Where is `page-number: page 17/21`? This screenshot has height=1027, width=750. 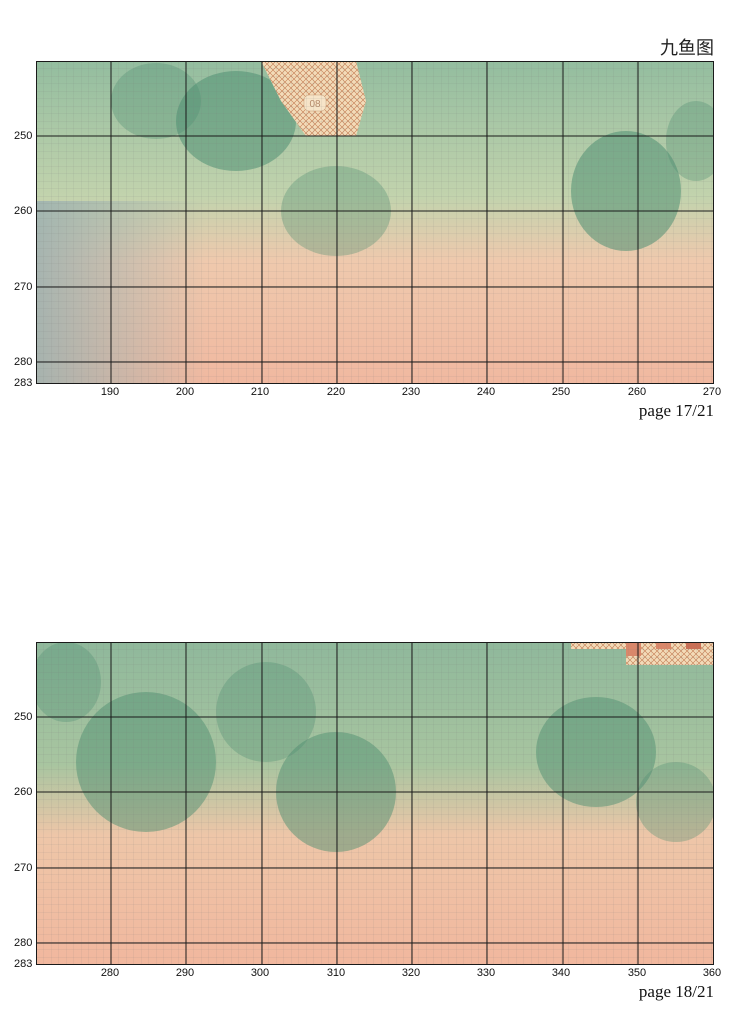 page-number: page 17/21 is located at coordinates (676, 410).